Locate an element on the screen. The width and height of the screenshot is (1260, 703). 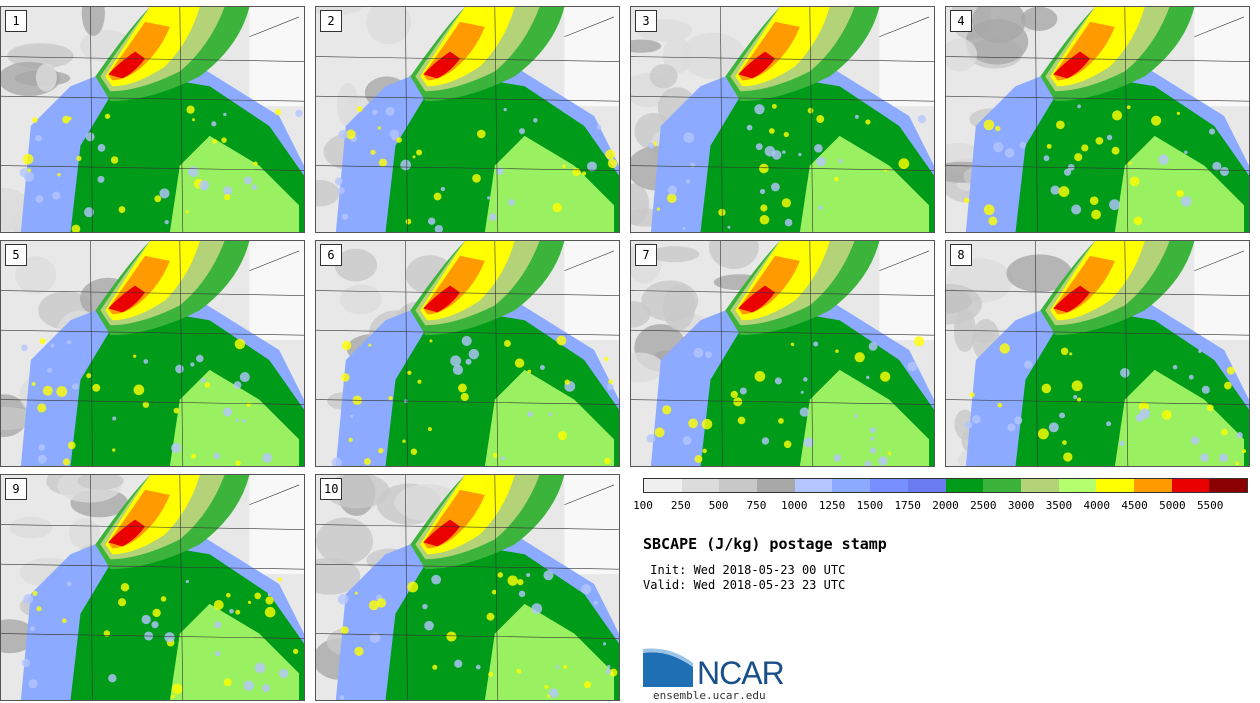
member-panel-5: 5 is located at coordinates (152, 353).